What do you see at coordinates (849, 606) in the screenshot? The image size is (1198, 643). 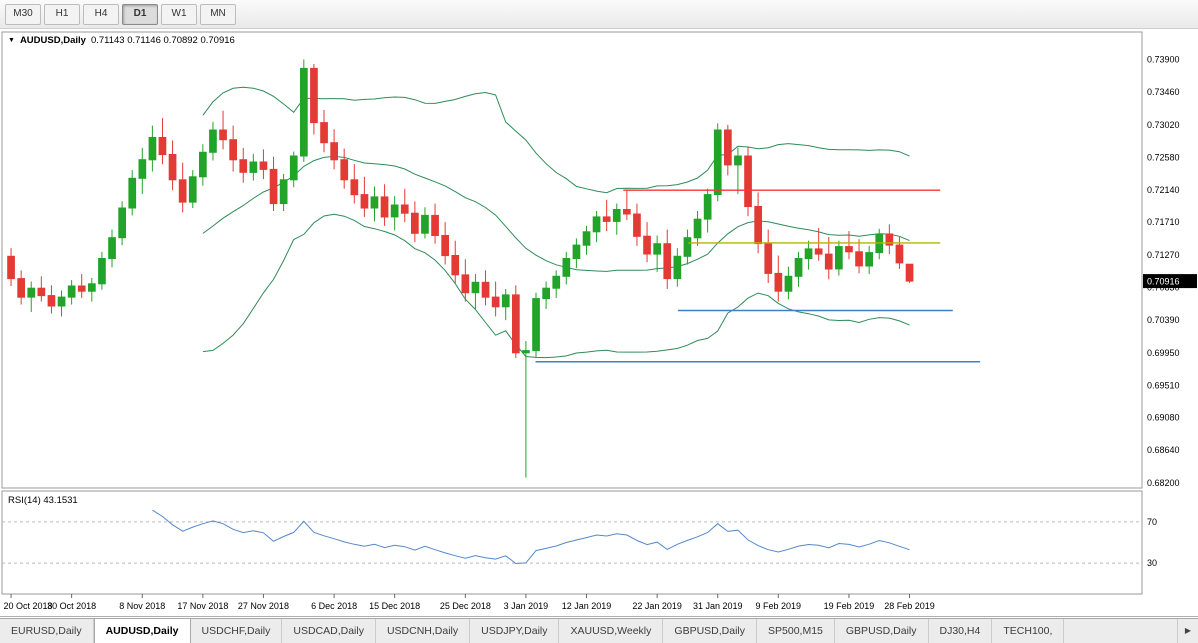 I see `date-axis-label: 19 Feb 2019` at bounding box center [849, 606].